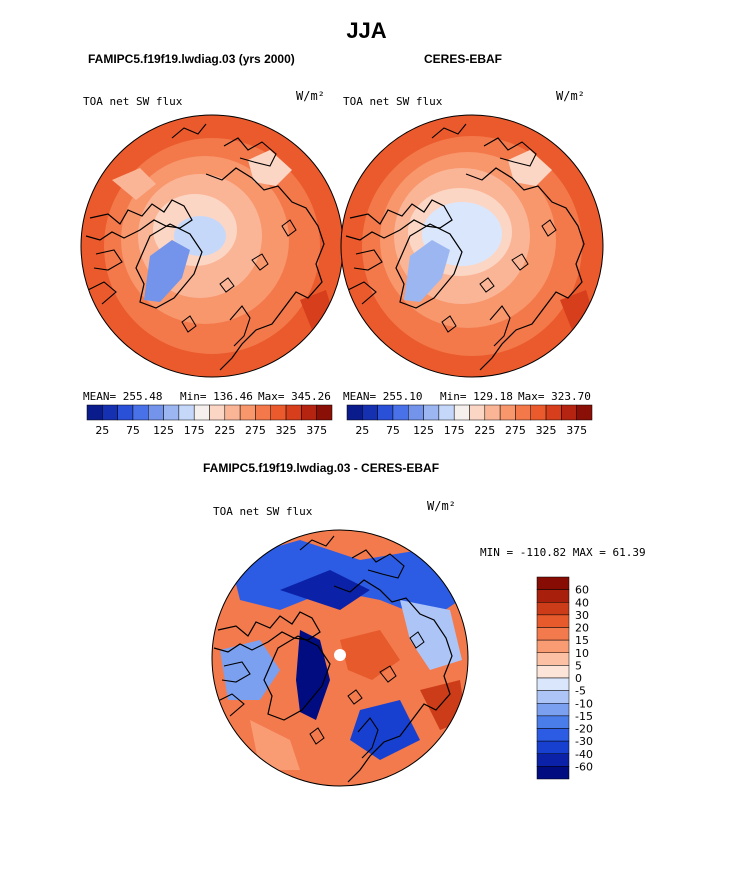 This screenshot has height=882, width=733. What do you see at coordinates (366, 30) in the screenshot?
I see `page-title: JJA` at bounding box center [366, 30].